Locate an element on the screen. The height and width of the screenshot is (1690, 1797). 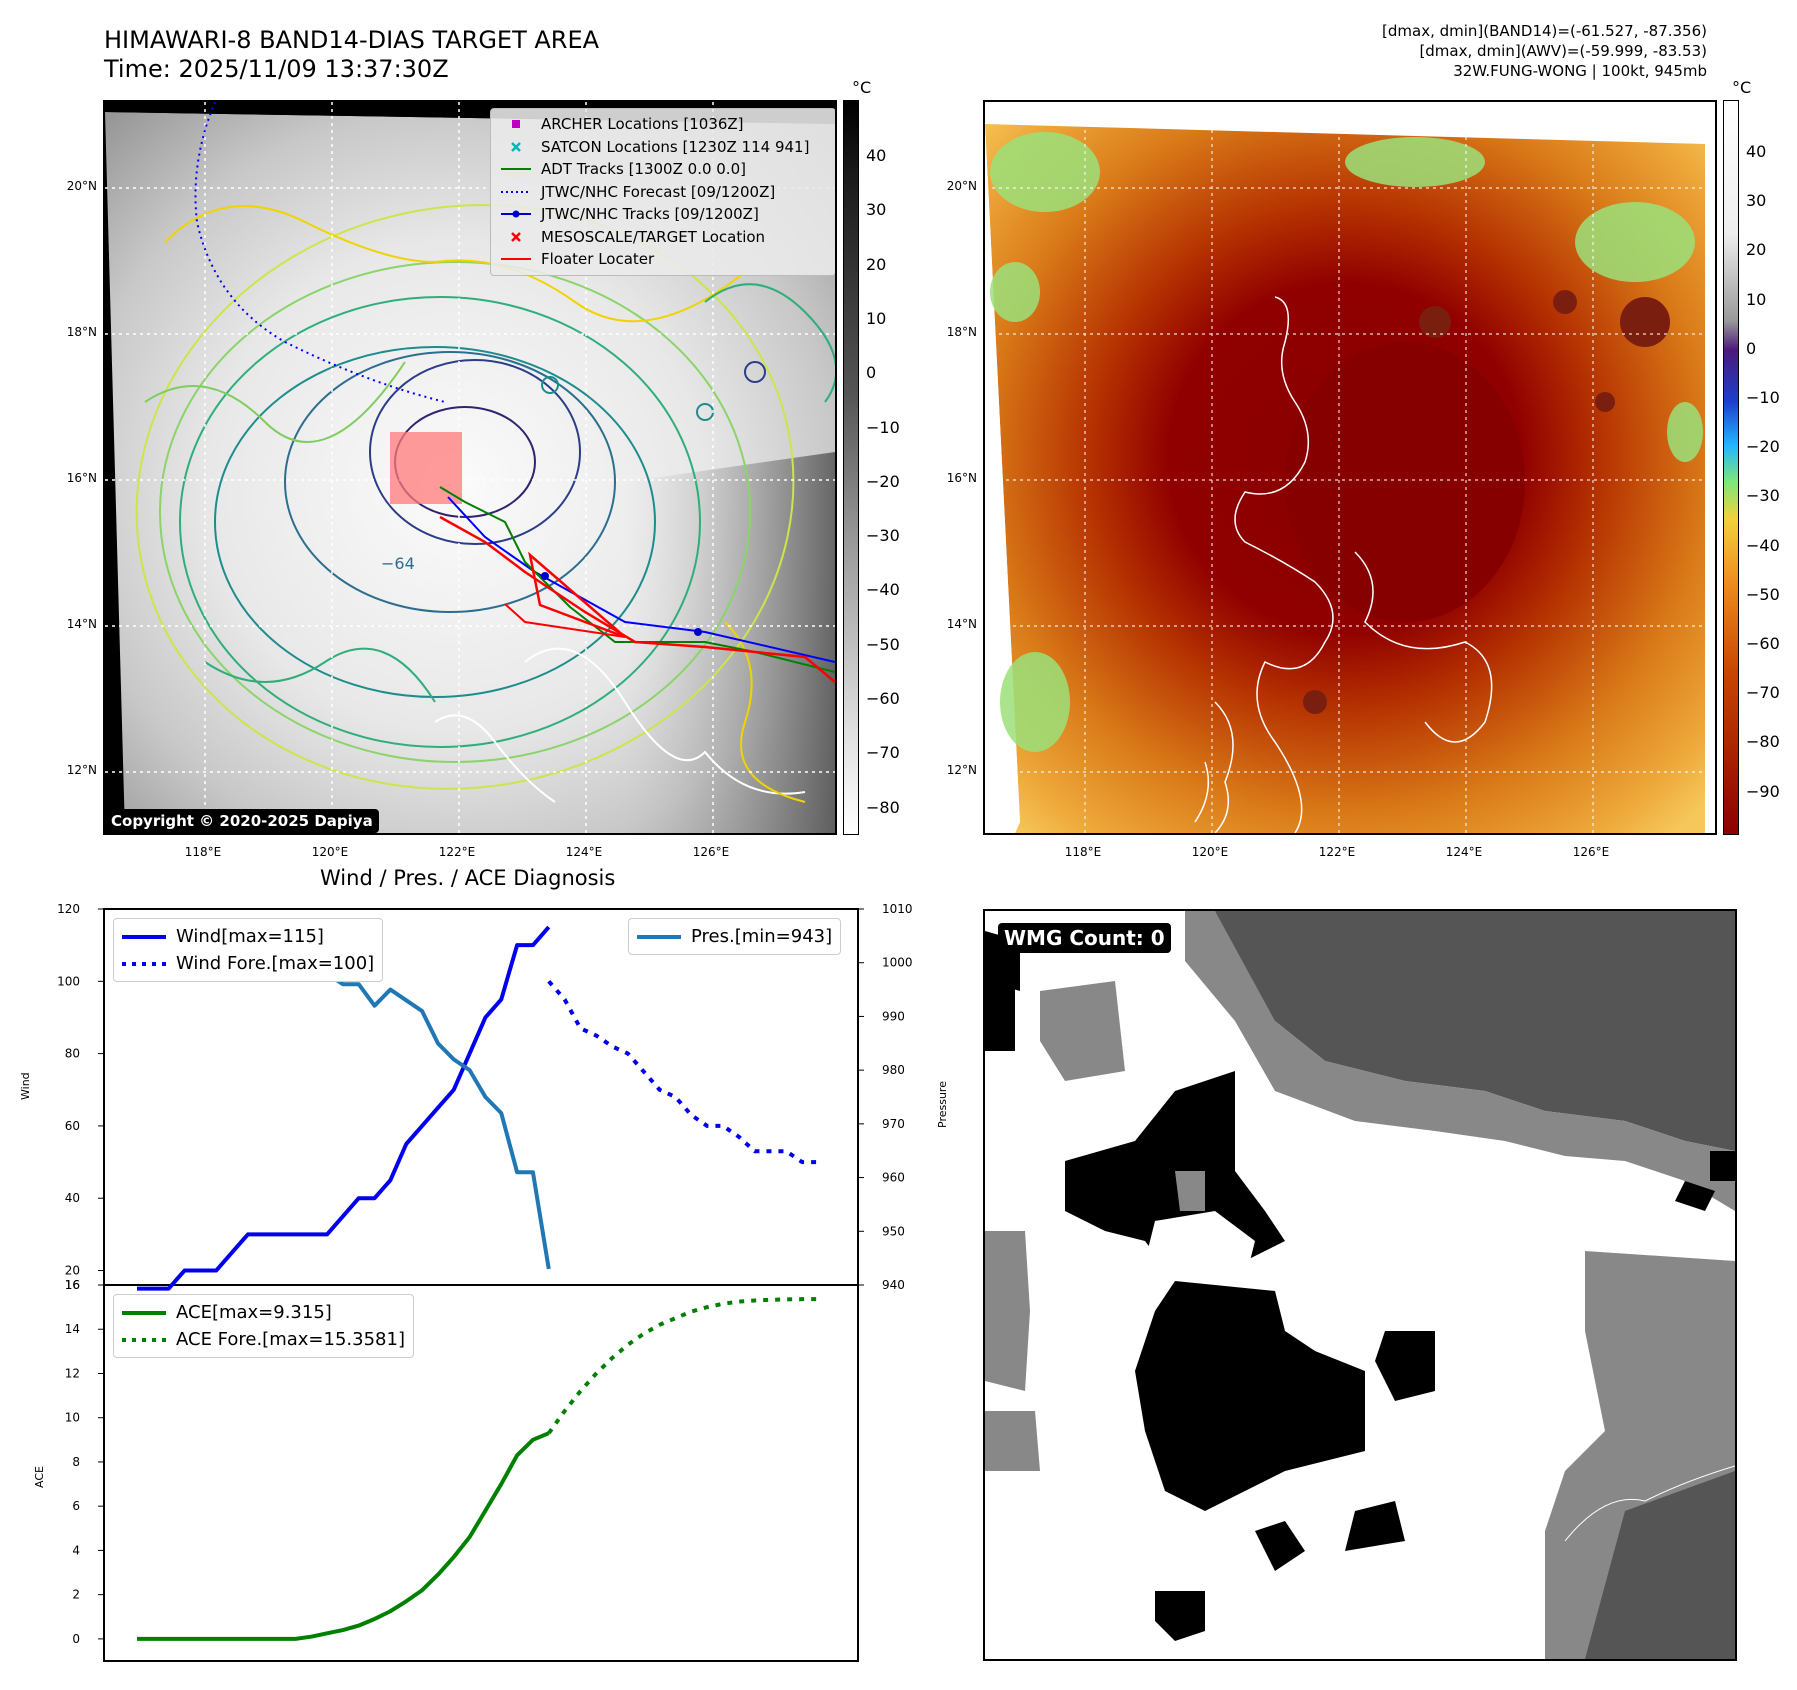
line-icon is located at coordinates (516, 259).